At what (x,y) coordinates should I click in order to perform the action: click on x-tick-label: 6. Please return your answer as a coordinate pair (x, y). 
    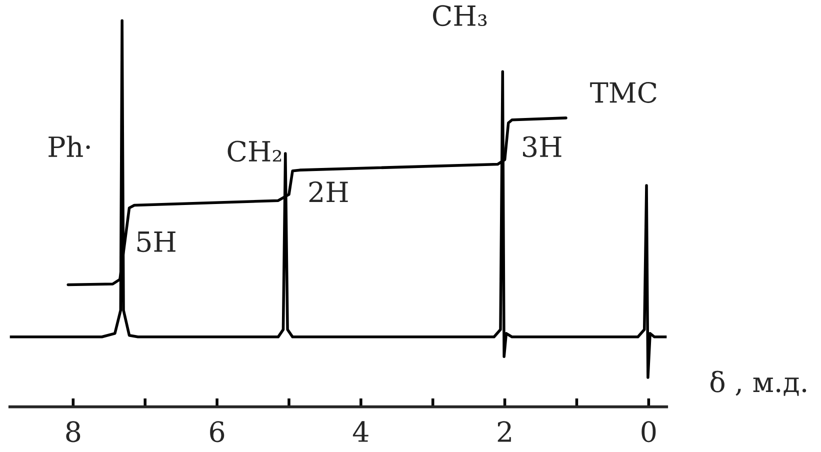
    Looking at the image, I should click on (217, 431).